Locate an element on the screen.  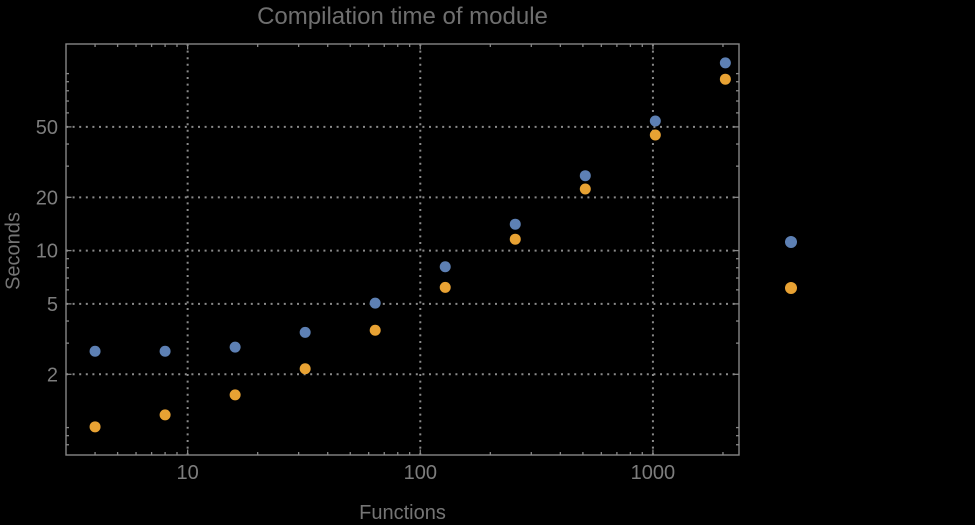
x-axis-label: Functions is located at coordinates (402, 513).